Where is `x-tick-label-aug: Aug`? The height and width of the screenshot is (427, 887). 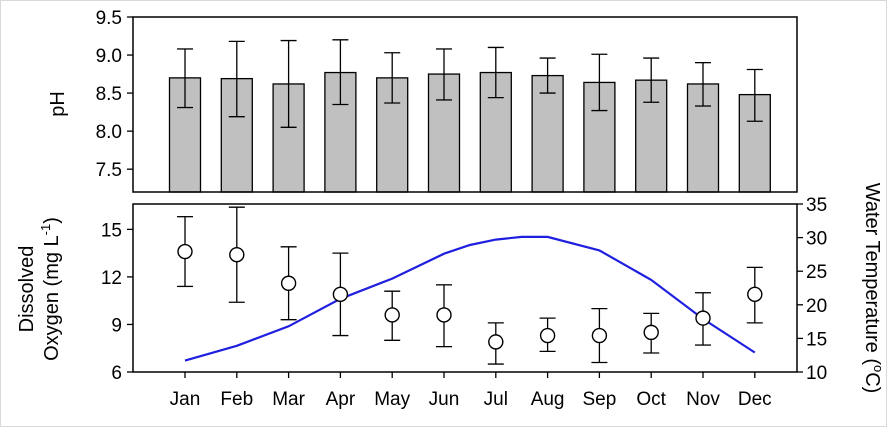
x-tick-label-aug: Aug is located at coordinates (548, 399).